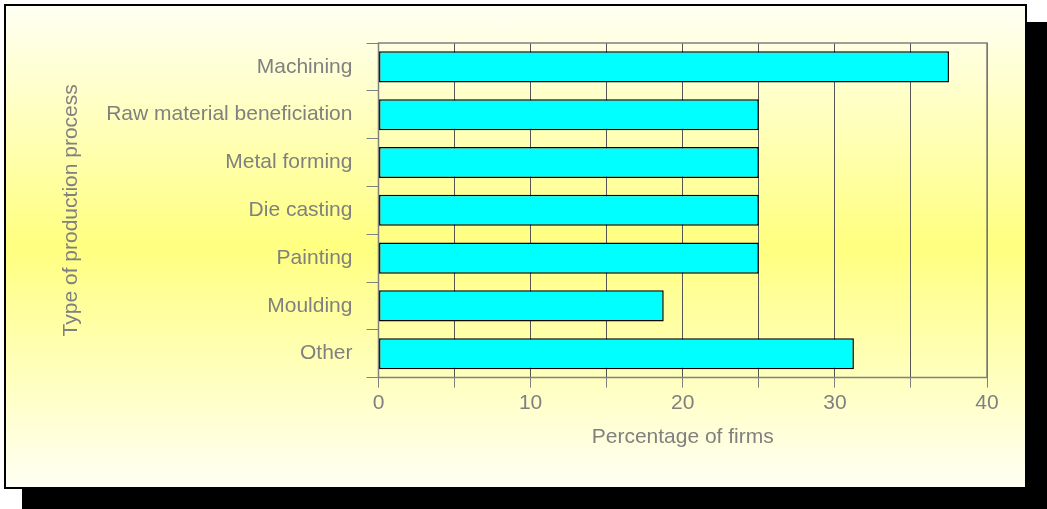  What do you see at coordinates (310, 304) in the screenshot?
I see `y-tick-label: Moulding` at bounding box center [310, 304].